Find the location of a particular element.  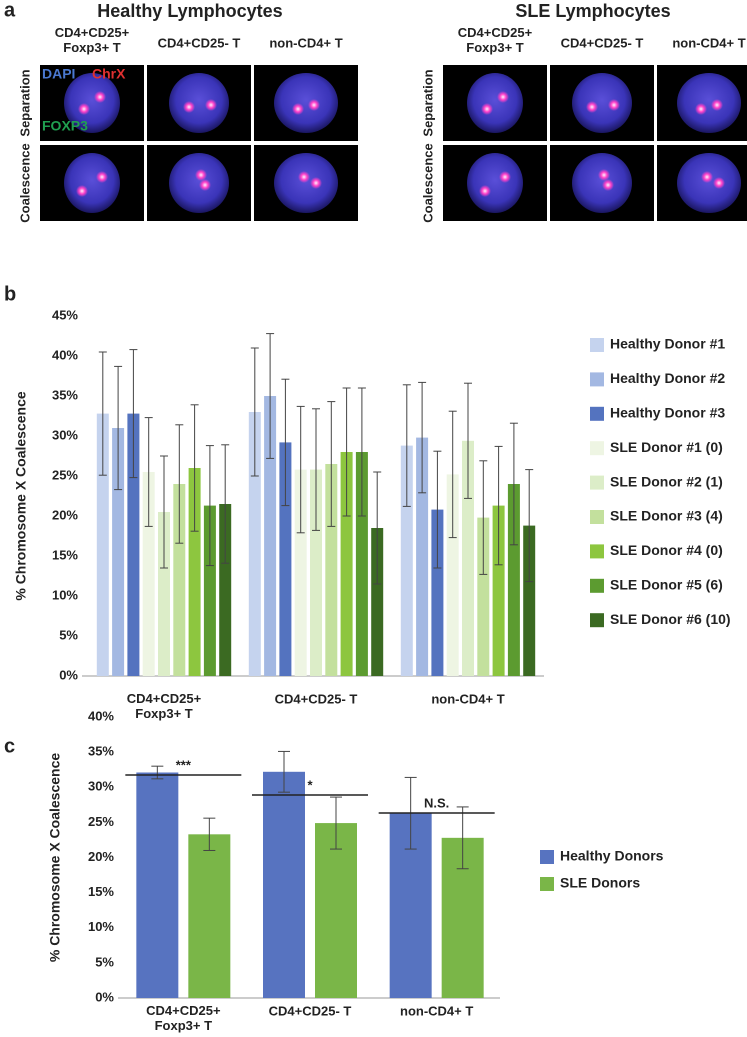

panel-label: c is located at coordinates (9, 746).